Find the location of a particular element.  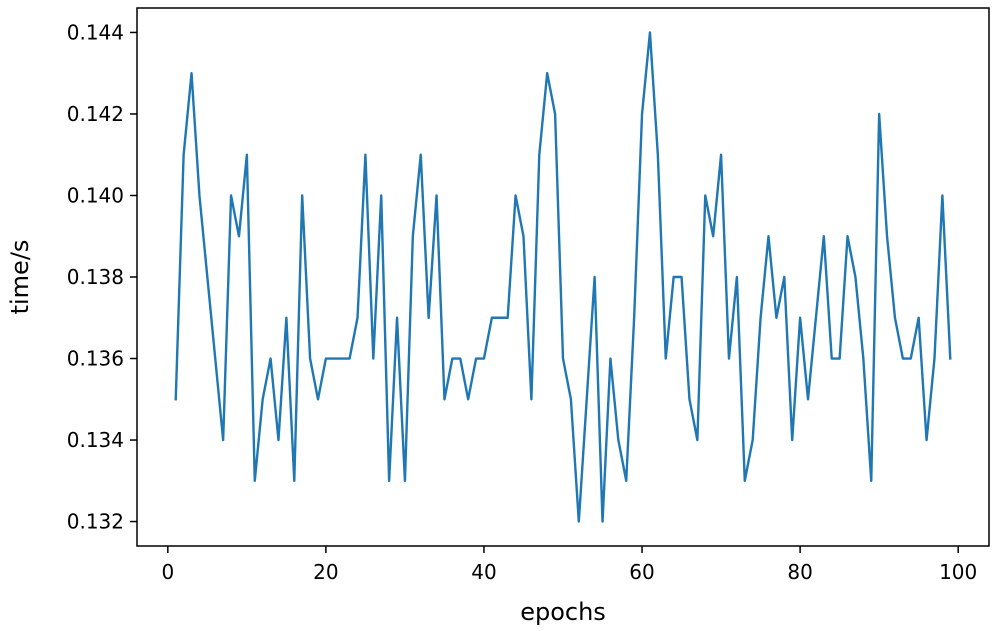

y-tick-label: 0.134 is located at coordinates (95, 440).